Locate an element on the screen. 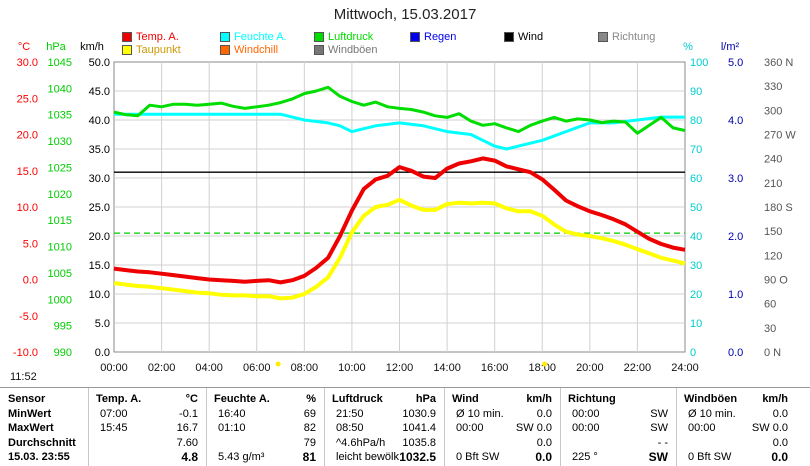 This screenshot has width=810, height=466. legend-item: Feuchte A. is located at coordinates (253, 37).